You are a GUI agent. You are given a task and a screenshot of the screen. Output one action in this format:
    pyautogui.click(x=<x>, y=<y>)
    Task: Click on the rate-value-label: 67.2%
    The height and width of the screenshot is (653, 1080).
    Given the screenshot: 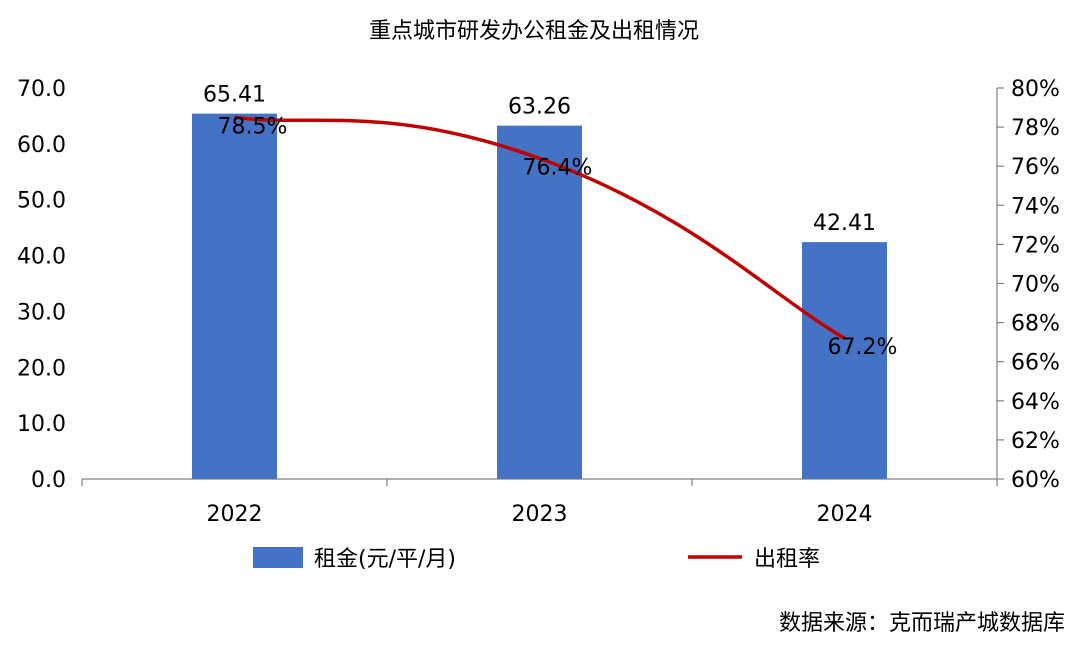 What is the action you would take?
    pyautogui.click(x=863, y=347)
    